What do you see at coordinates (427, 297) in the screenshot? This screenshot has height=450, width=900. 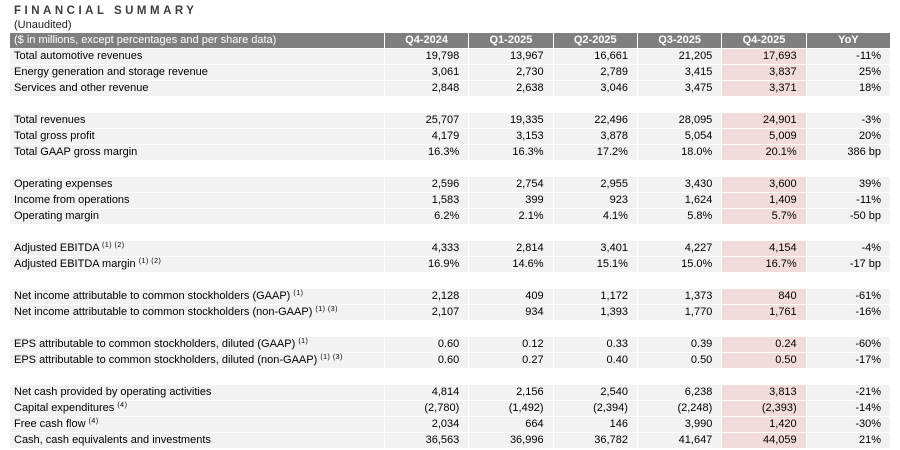 I see `value-cell: 2,128` at bounding box center [427, 297].